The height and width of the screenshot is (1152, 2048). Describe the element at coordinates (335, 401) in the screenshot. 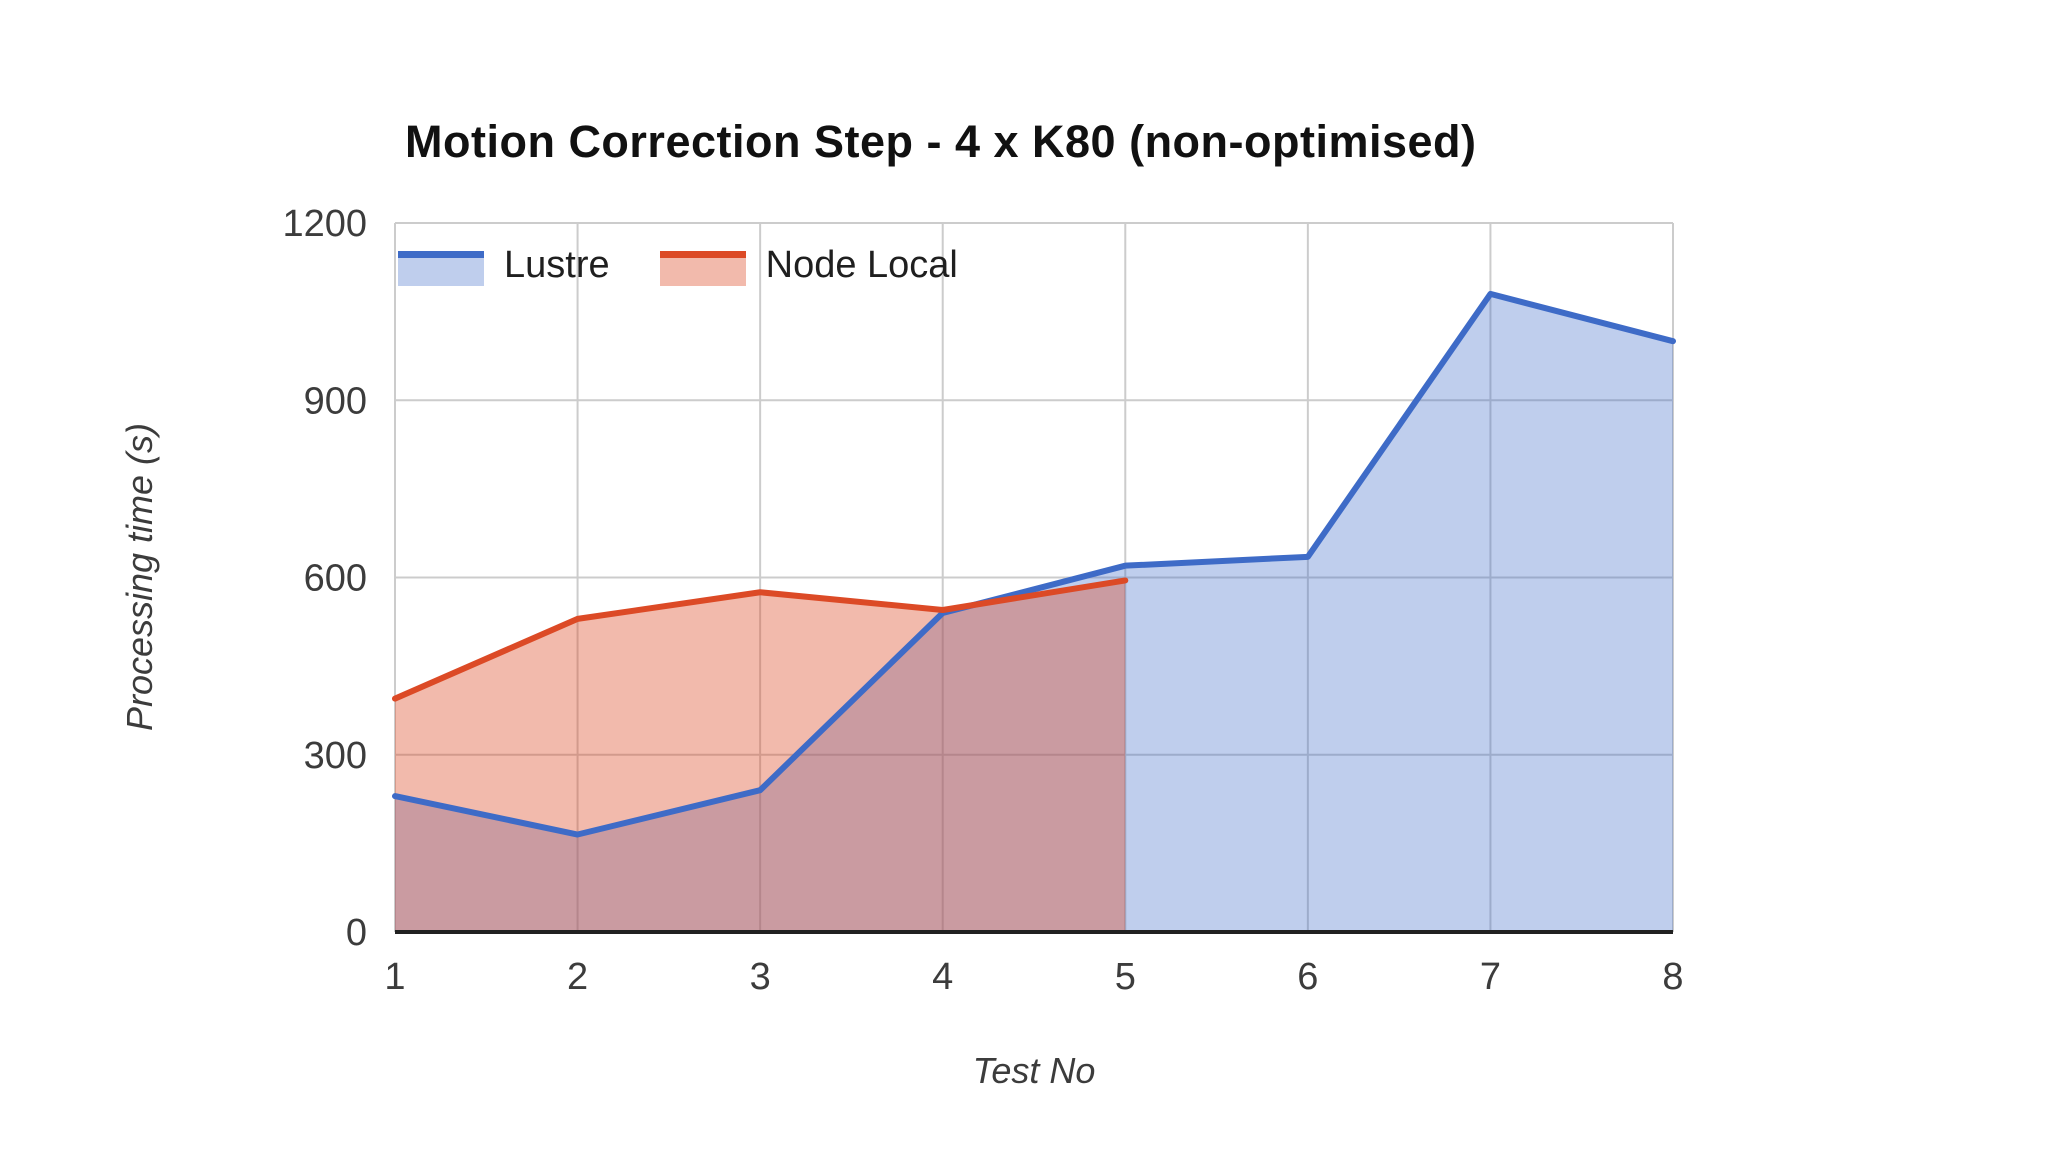

I see `y-tick-label: 900` at that location.